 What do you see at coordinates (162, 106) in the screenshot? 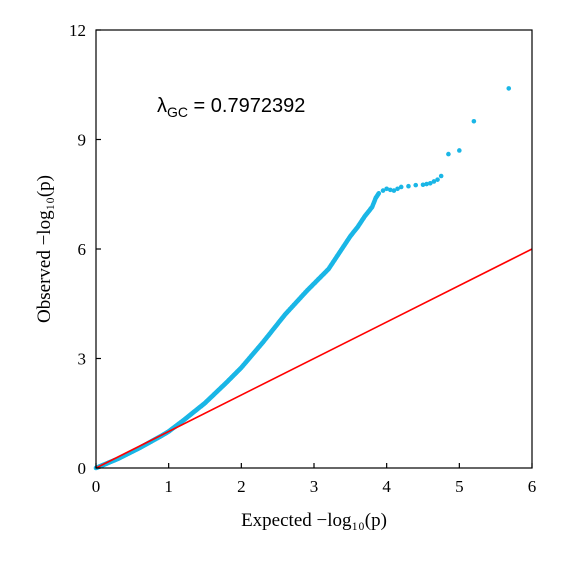
I see `lambda-symbol: λ` at bounding box center [162, 106].